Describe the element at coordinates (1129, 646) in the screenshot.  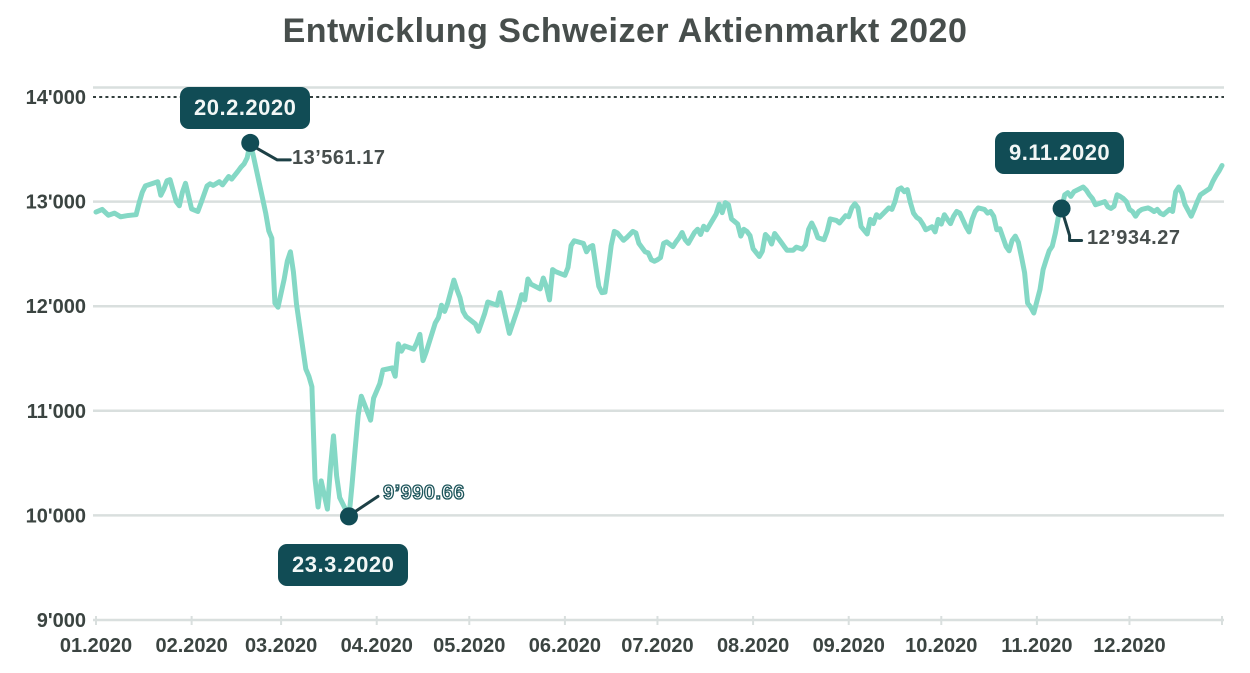
I see `x-axis-label: 12.2020` at that location.